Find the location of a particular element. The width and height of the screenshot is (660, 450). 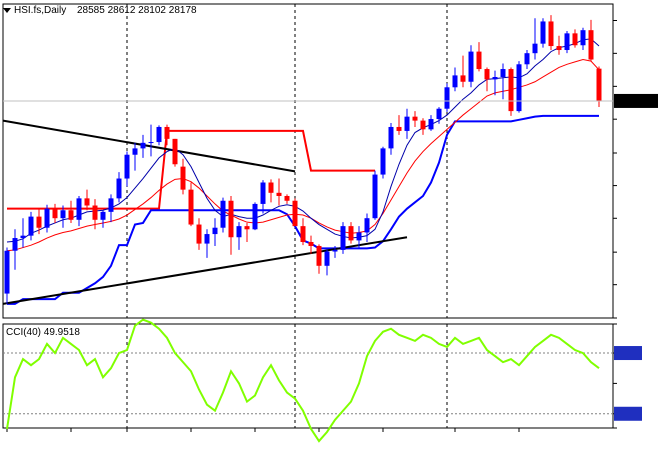

ohlc-values: 28585 28612 28102 28178 is located at coordinates (137, 10).